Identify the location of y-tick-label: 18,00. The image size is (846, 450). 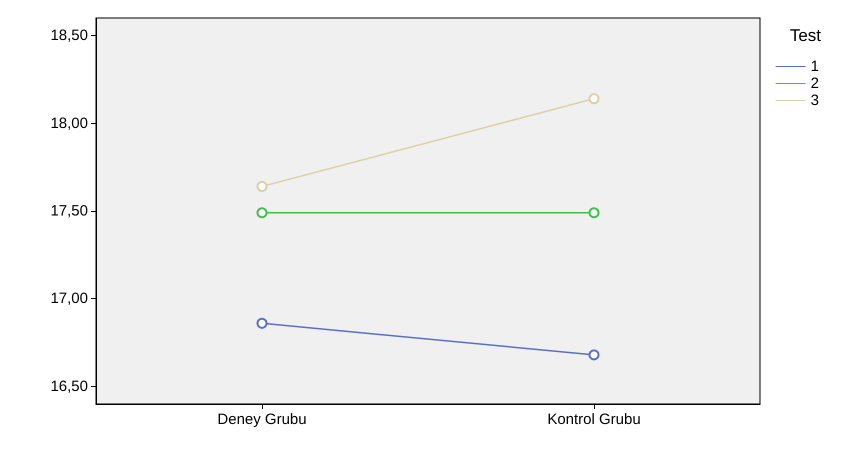
(69, 123).